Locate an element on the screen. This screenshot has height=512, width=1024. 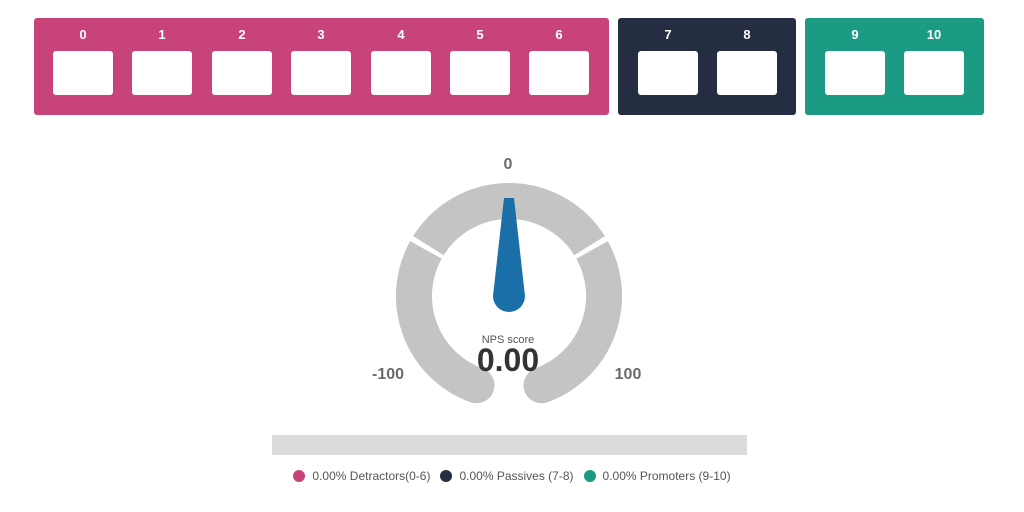
scale-cell-7: 7 is located at coordinates (668, 66).